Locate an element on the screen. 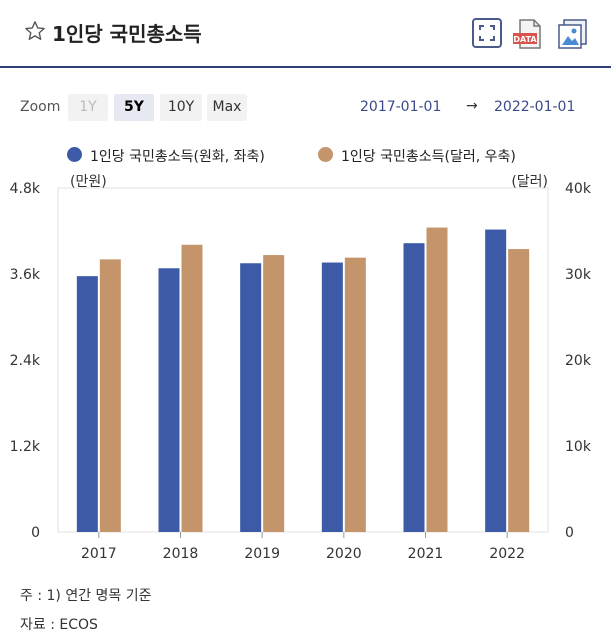 The width and height of the screenshot is (611, 641). download-data-button: DATA is located at coordinates (527, 33).